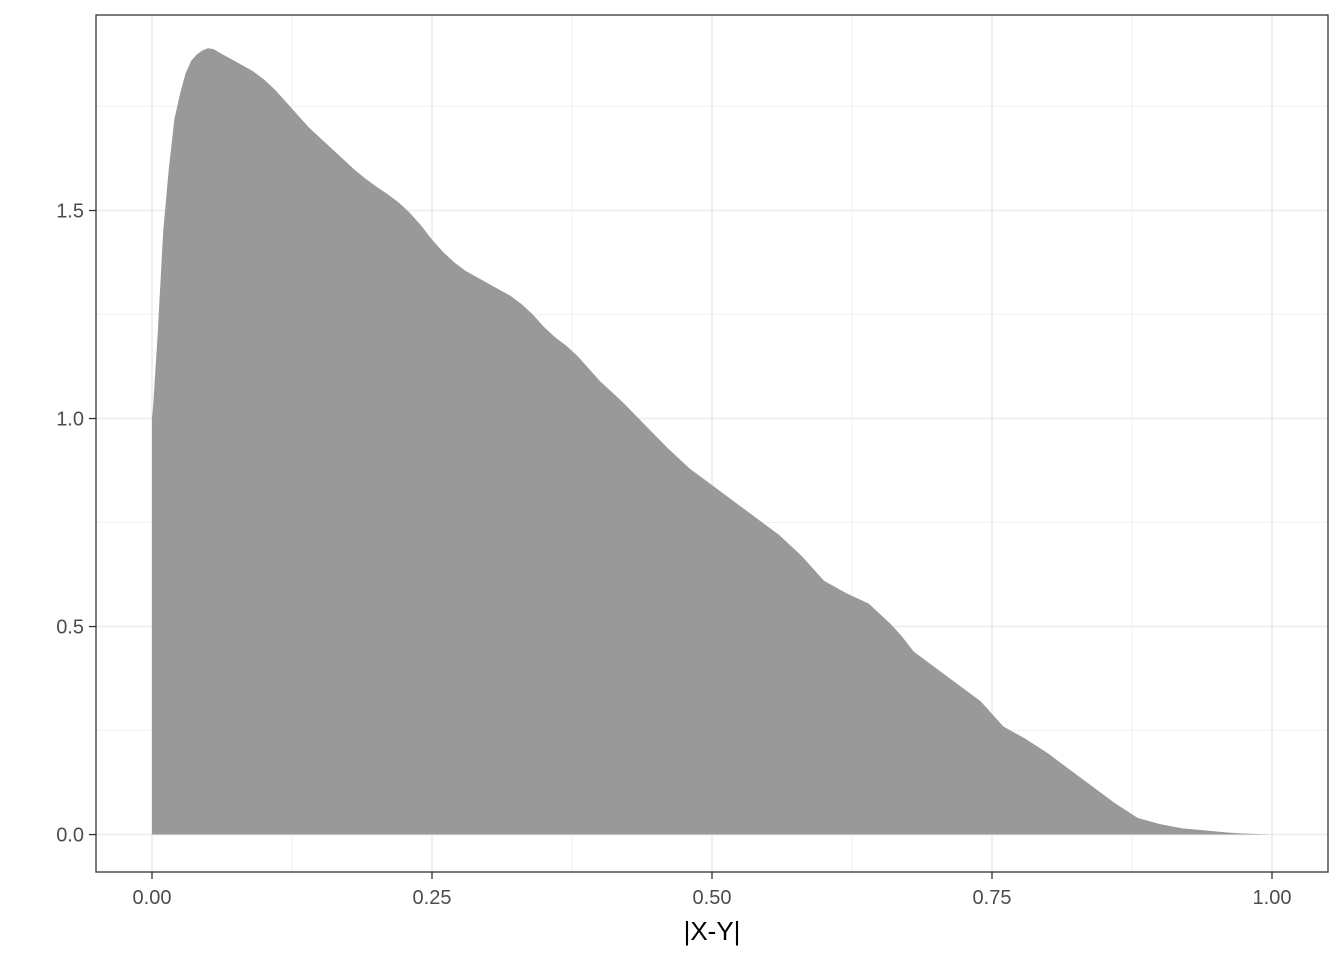 Image resolution: width=1344 pixels, height=960 pixels. I want to click on x-tick-label: 0.25, so click(432, 898).